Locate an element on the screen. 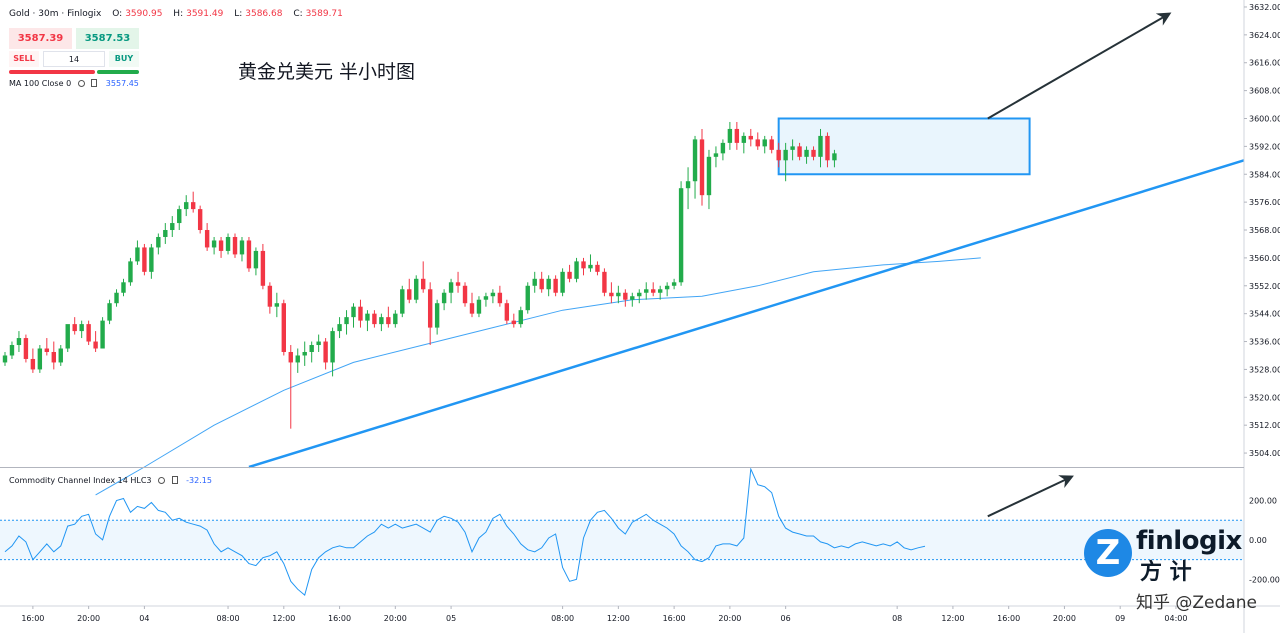  consolidation-box is located at coordinates (904, 146).